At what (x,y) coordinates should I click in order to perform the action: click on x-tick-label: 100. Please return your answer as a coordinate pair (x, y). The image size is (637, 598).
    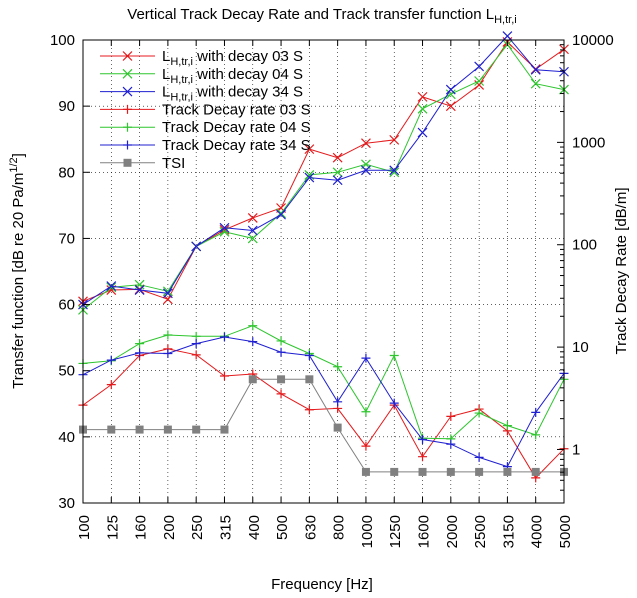
    Looking at the image, I should click on (84, 527).